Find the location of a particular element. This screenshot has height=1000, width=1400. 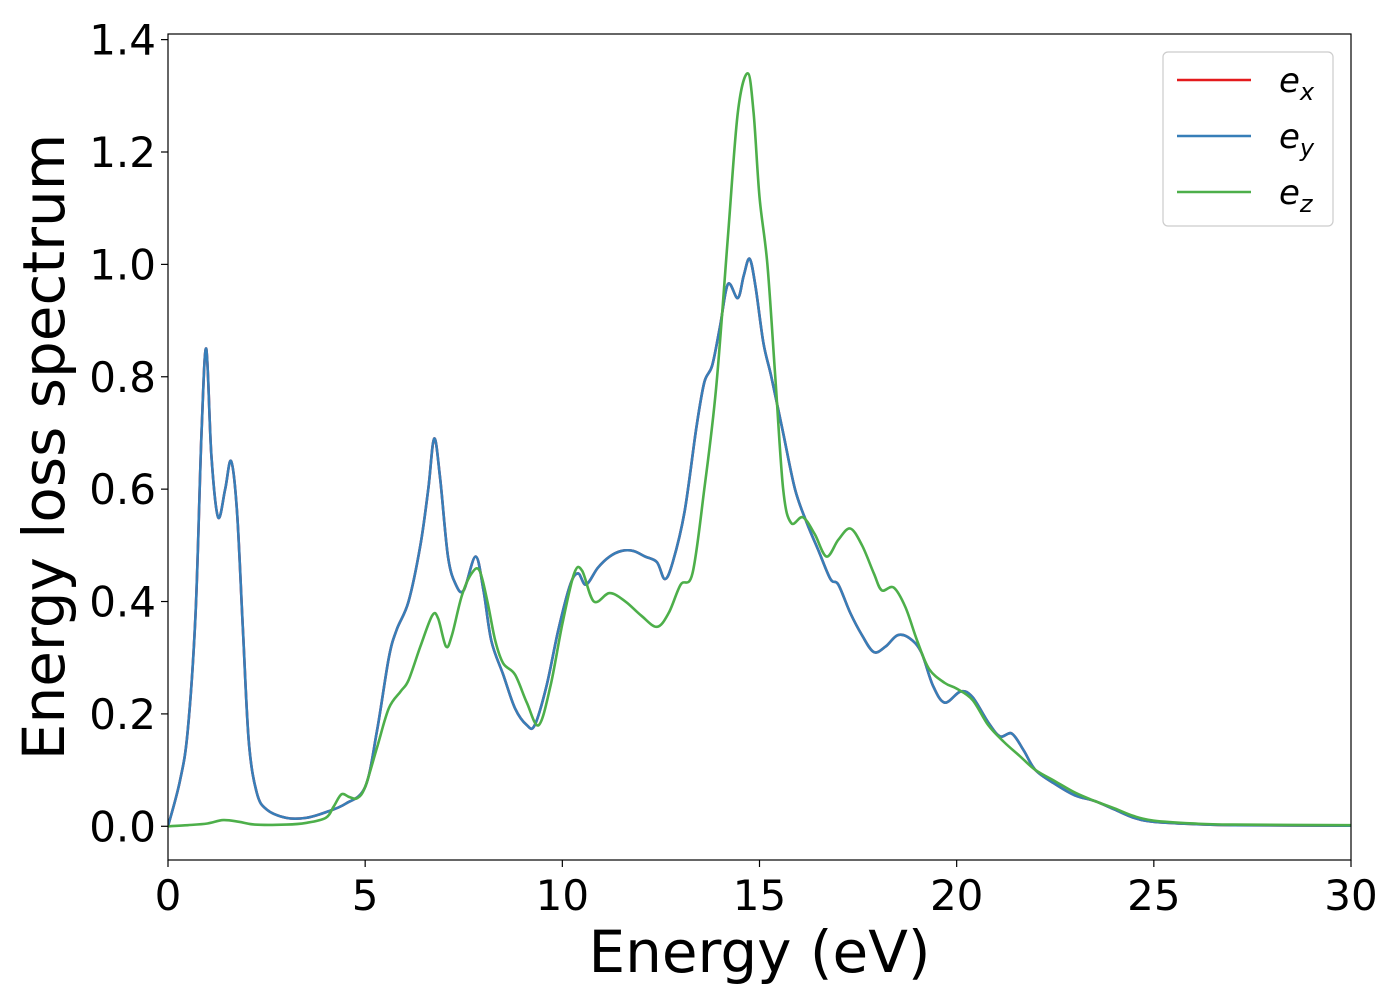

y-tick-label: 1.4 is located at coordinates (122, 40).